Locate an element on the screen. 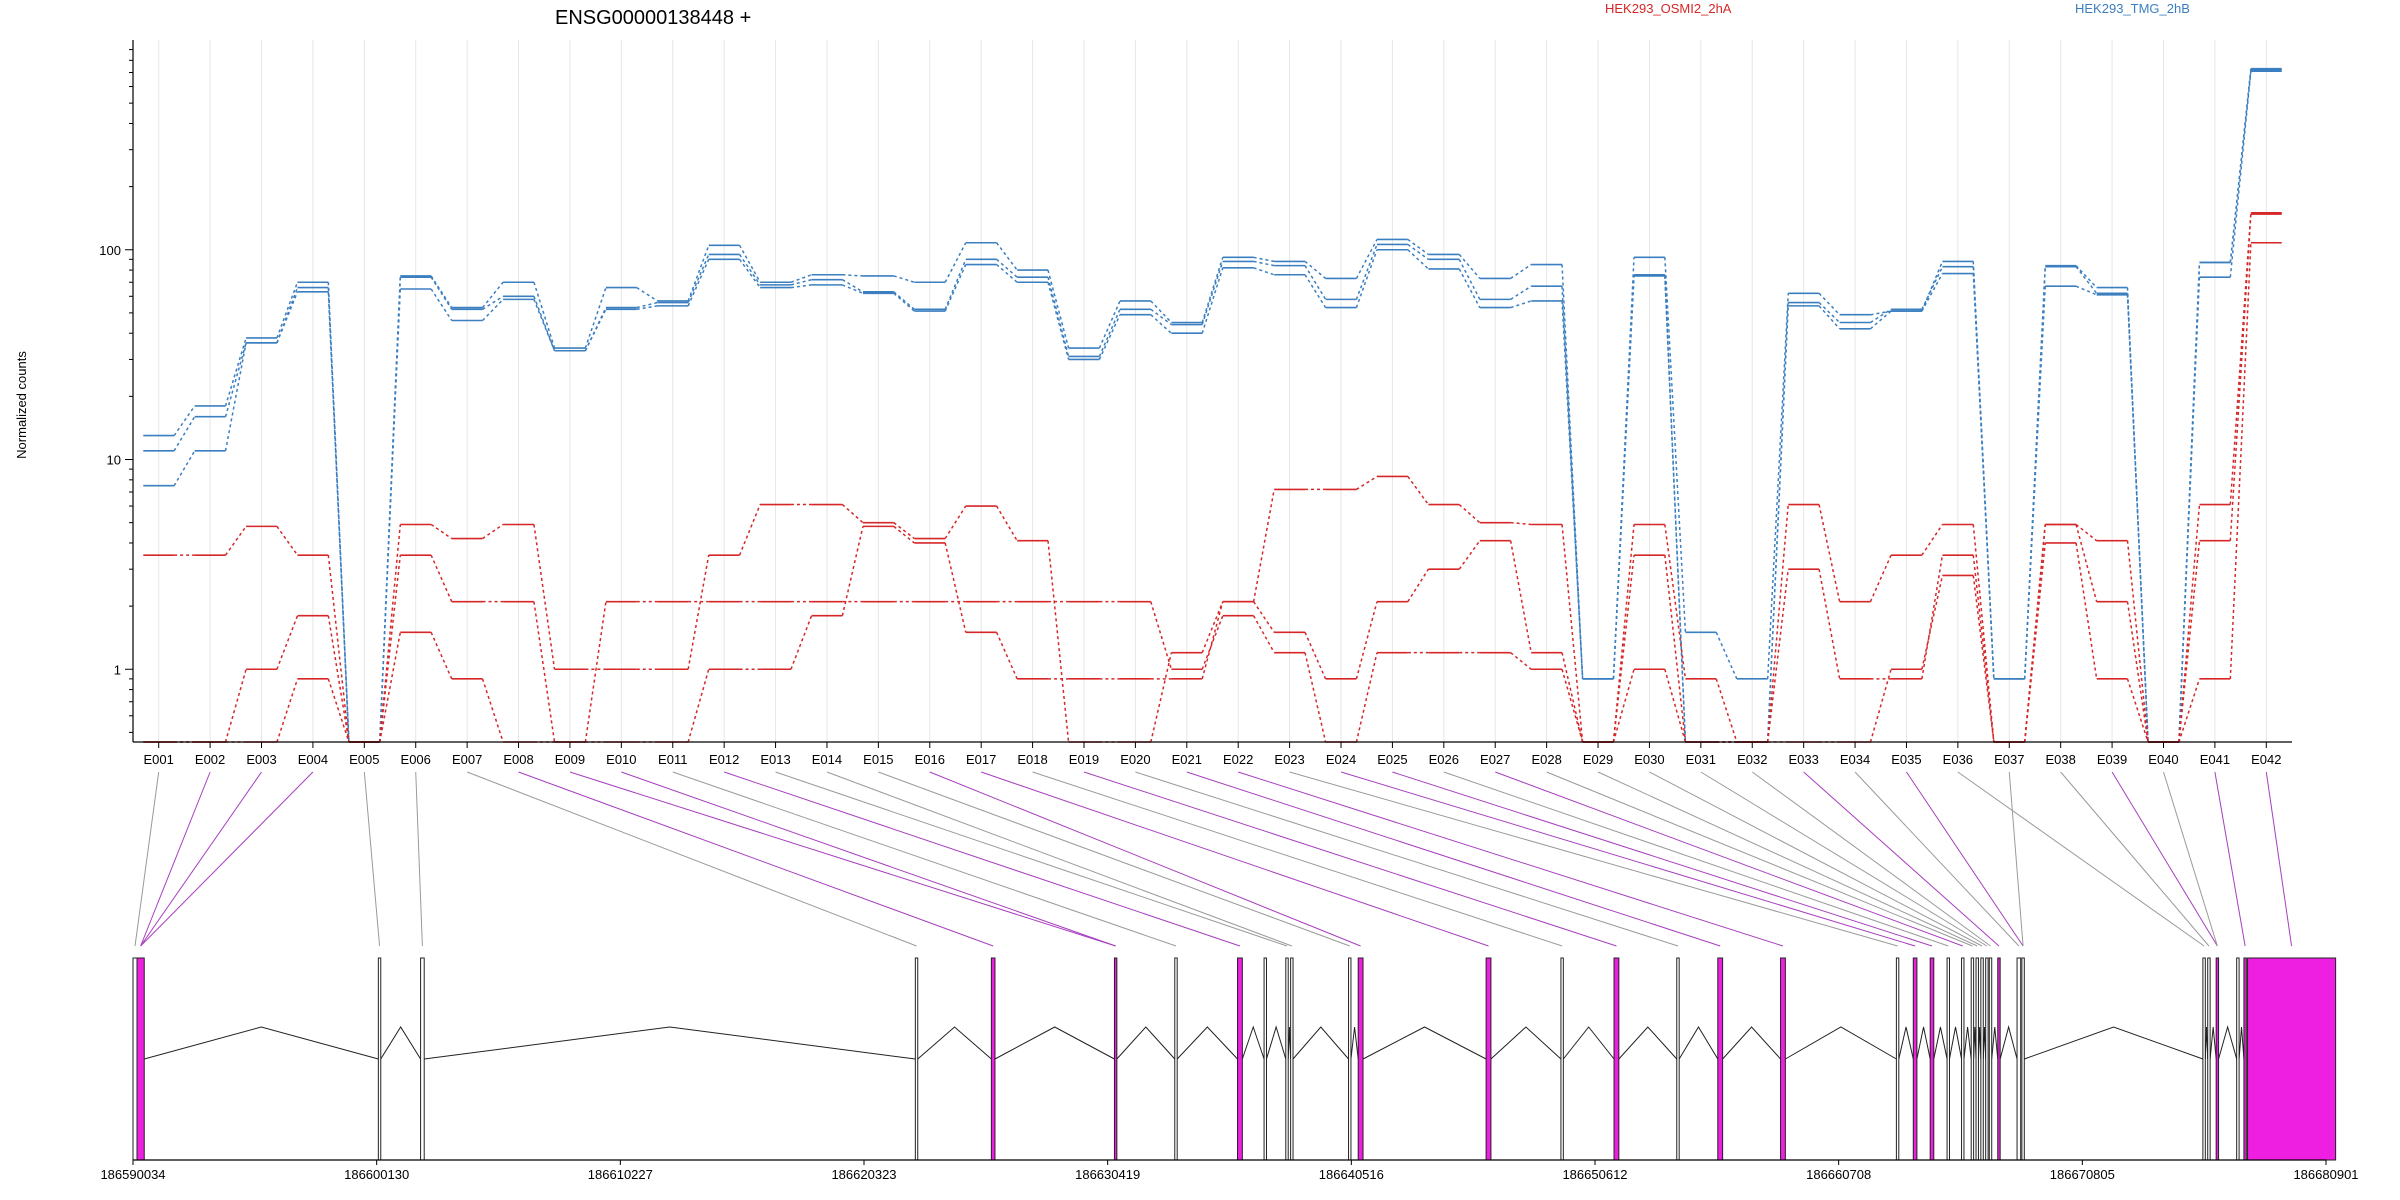 Image resolution: width=2400 pixels, height=1200 pixels. x-tick-label: E037 is located at coordinates (2009, 759).